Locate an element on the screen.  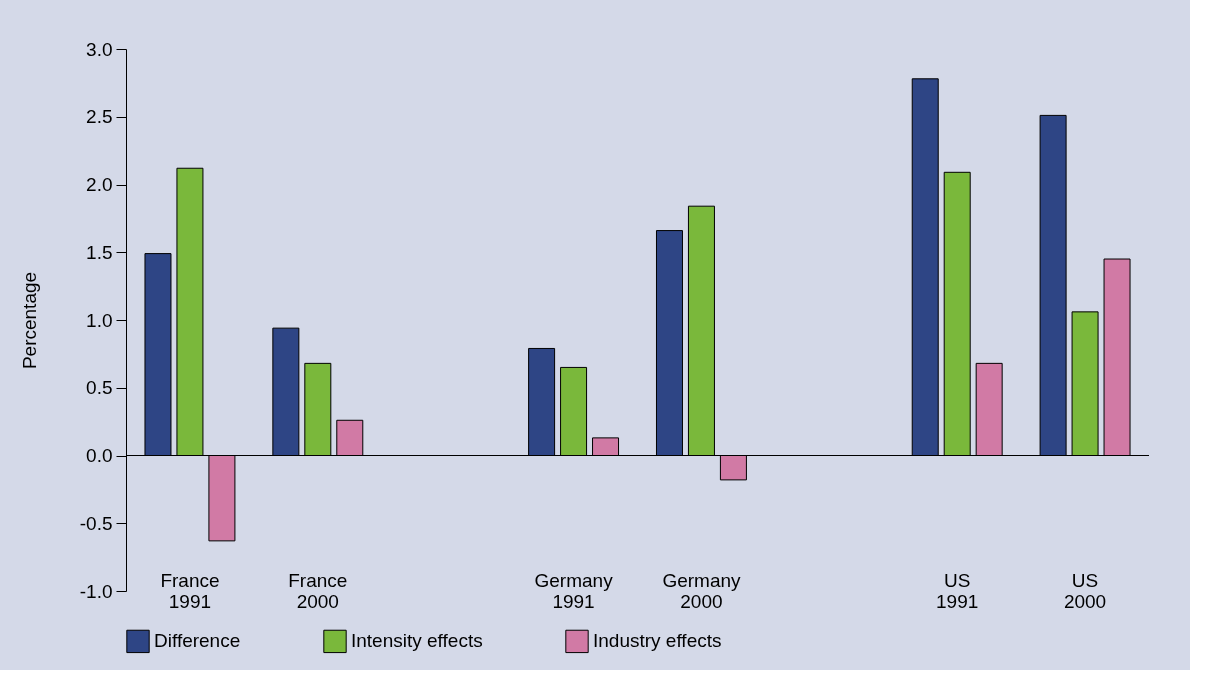
y-tick-label: 3.0 is located at coordinates (99, 49).